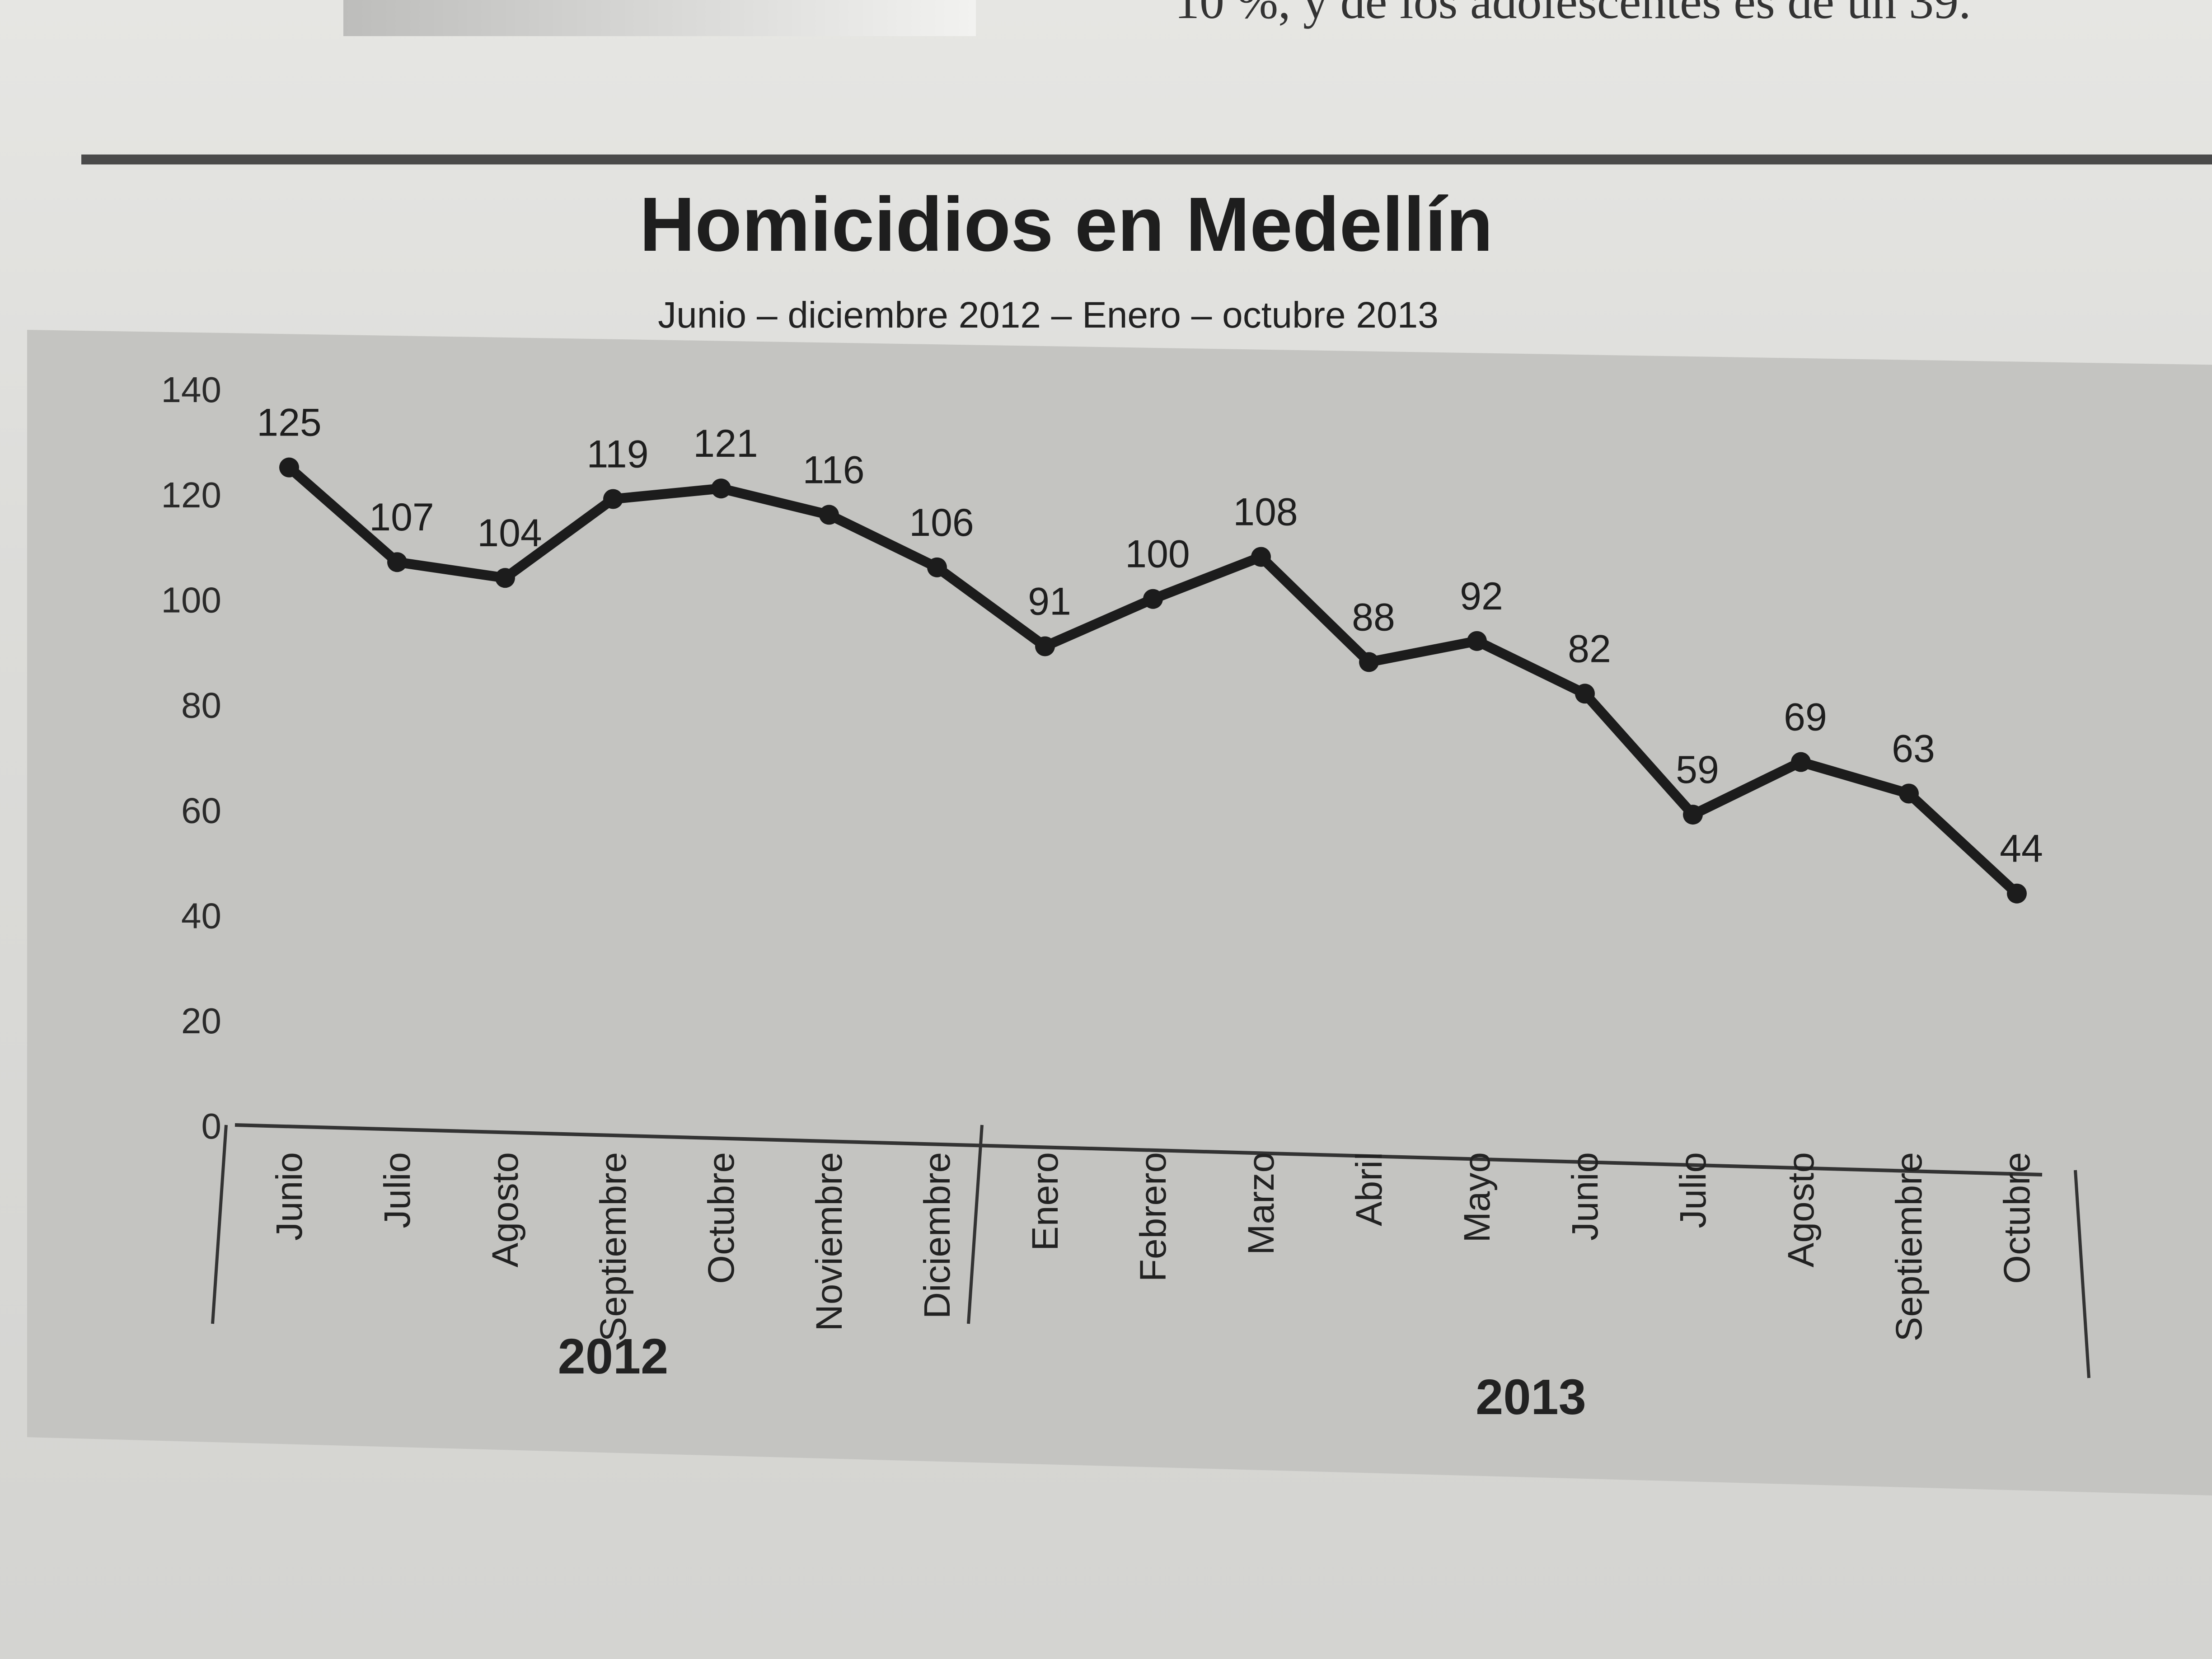  Describe the element at coordinates (1589, 648) in the screenshot. I see `data-label: 82` at that location.